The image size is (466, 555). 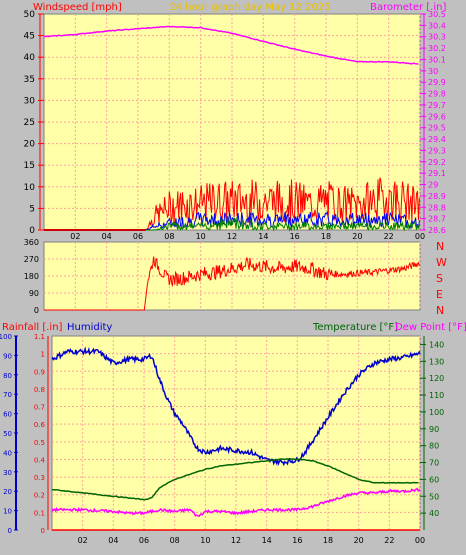 I want to click on wind-direction-series, so click(x=232, y=283).